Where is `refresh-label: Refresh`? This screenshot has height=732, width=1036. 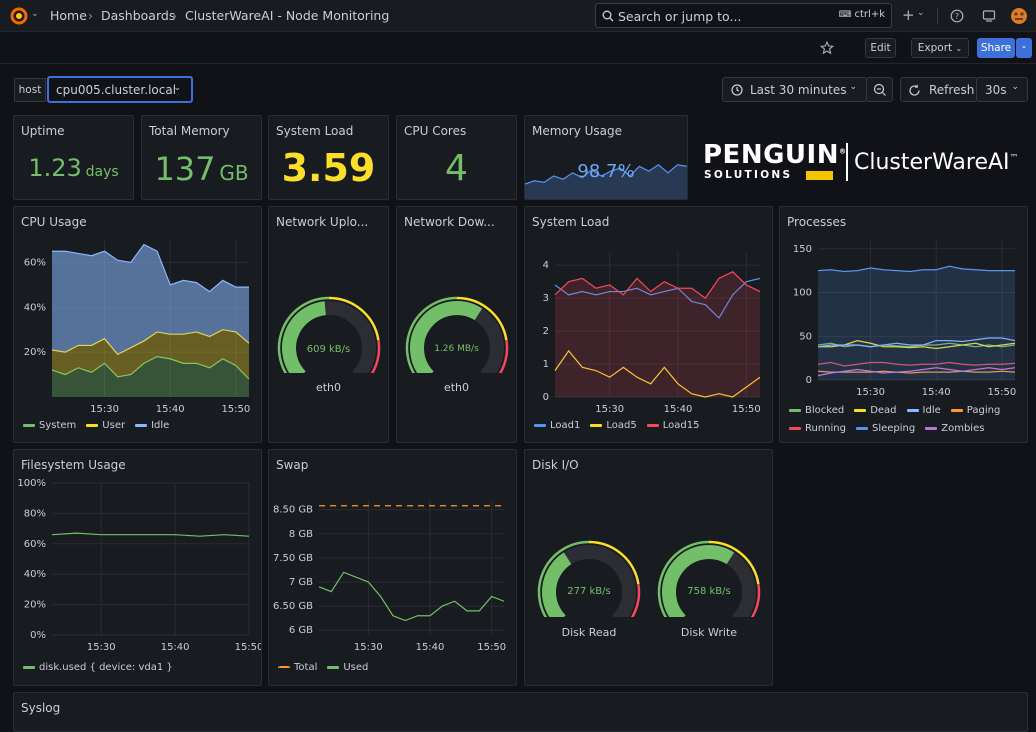
refresh-label: Refresh is located at coordinates (952, 90).